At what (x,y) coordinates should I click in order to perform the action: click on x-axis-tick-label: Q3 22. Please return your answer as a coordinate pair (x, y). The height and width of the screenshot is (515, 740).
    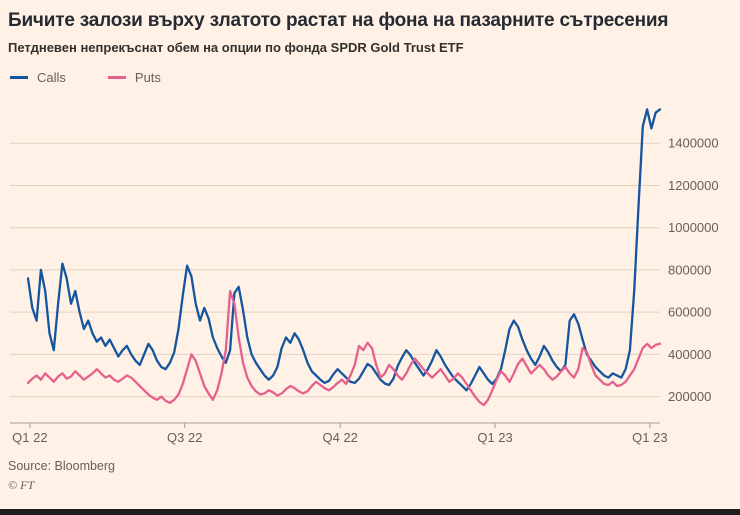
    Looking at the image, I should click on (184, 437).